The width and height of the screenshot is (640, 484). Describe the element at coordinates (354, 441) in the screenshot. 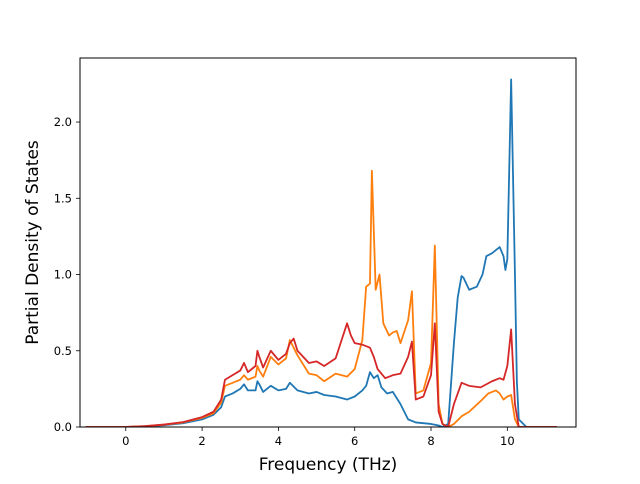

I see `x-tick-label: 6` at that location.